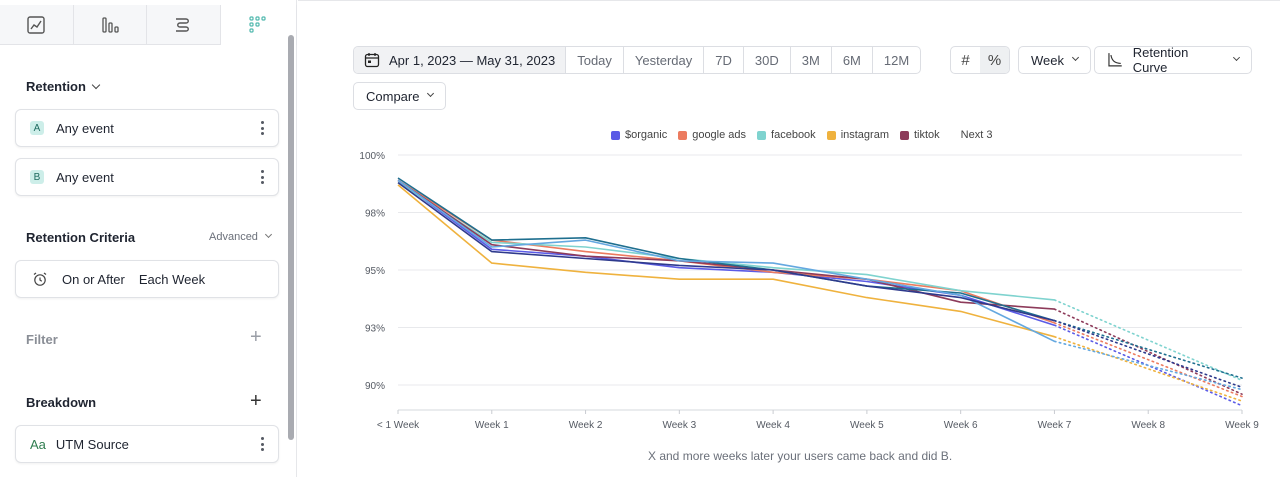 This screenshot has width=1280, height=477. What do you see at coordinates (375, 329) in the screenshot?
I see `y-tick-label: 93%` at bounding box center [375, 329].